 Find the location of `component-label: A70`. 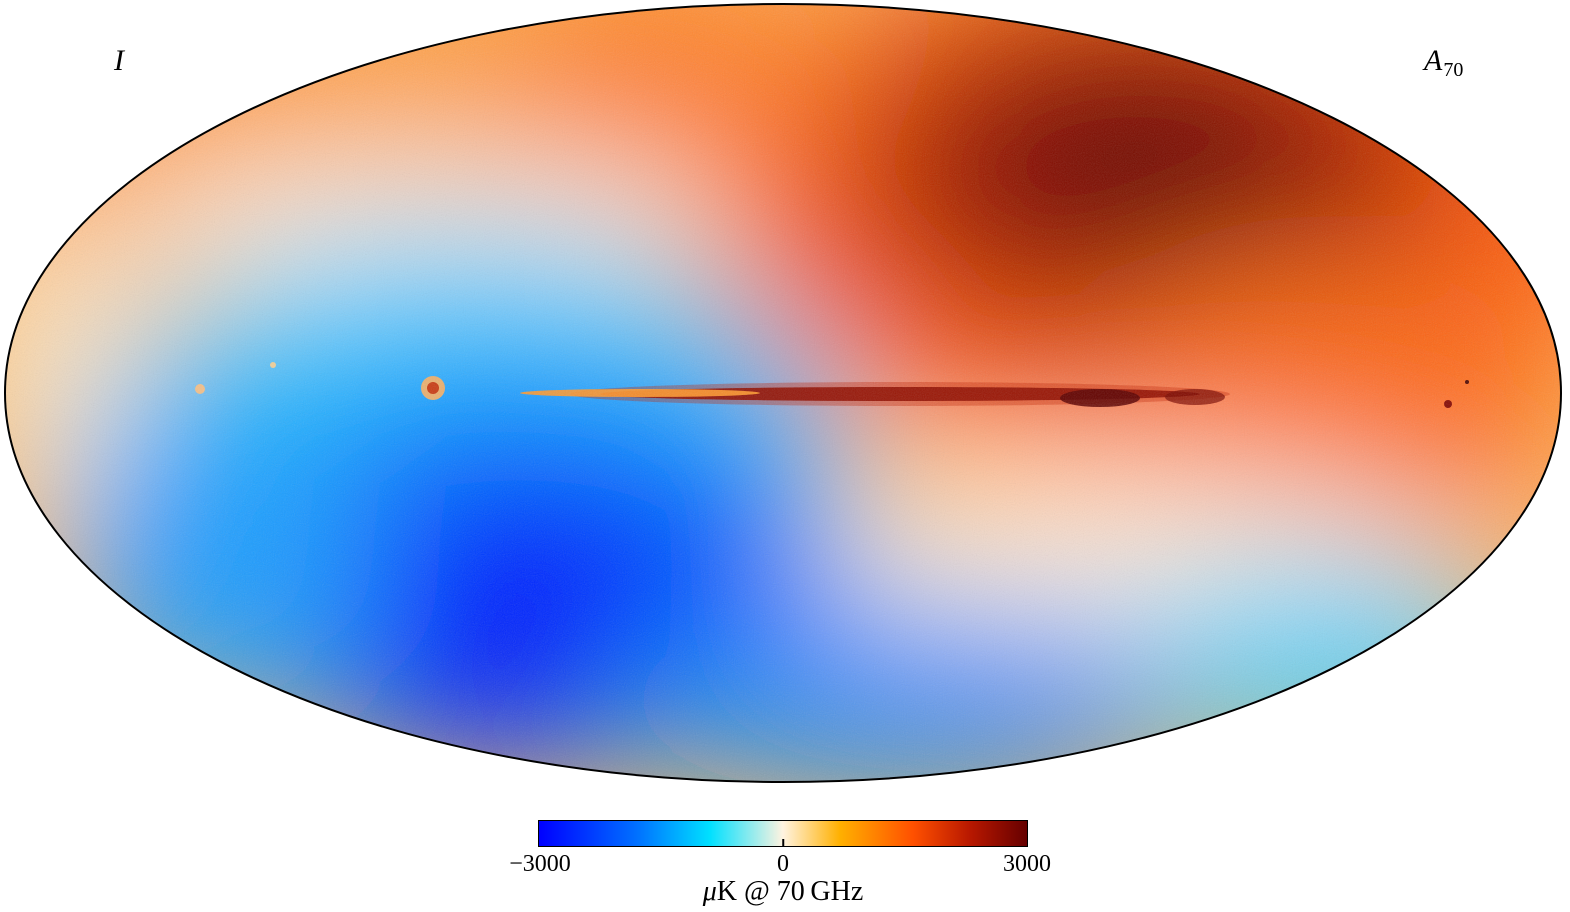

component-label: A70 is located at coordinates (1444, 62).